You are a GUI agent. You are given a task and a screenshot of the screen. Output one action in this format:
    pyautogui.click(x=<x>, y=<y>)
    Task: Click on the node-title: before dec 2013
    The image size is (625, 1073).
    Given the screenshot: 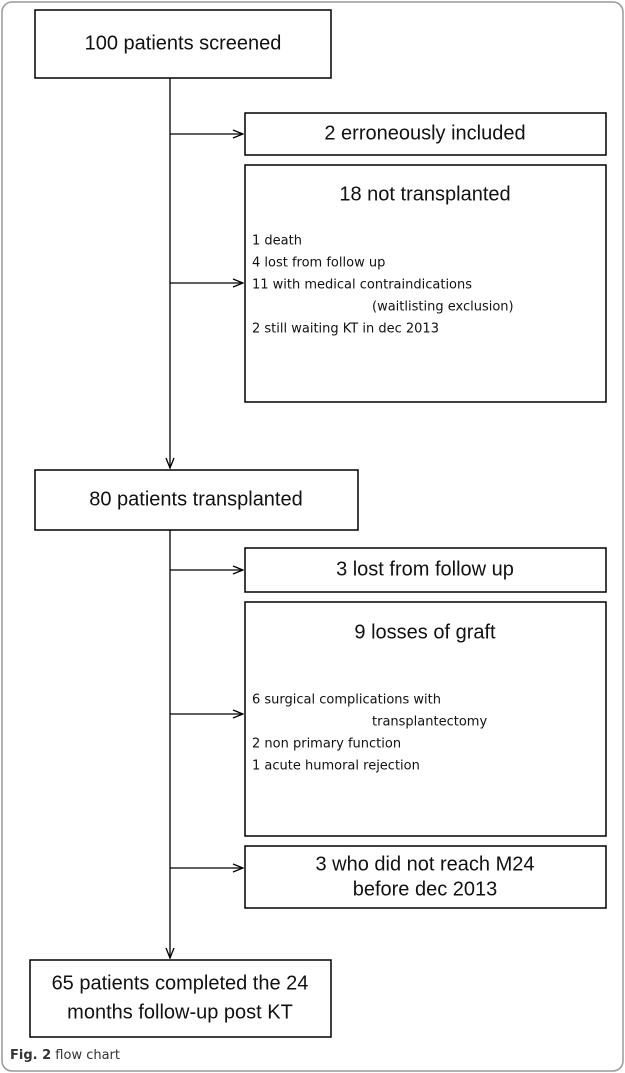 What is the action you would take?
    pyautogui.click(x=425, y=889)
    